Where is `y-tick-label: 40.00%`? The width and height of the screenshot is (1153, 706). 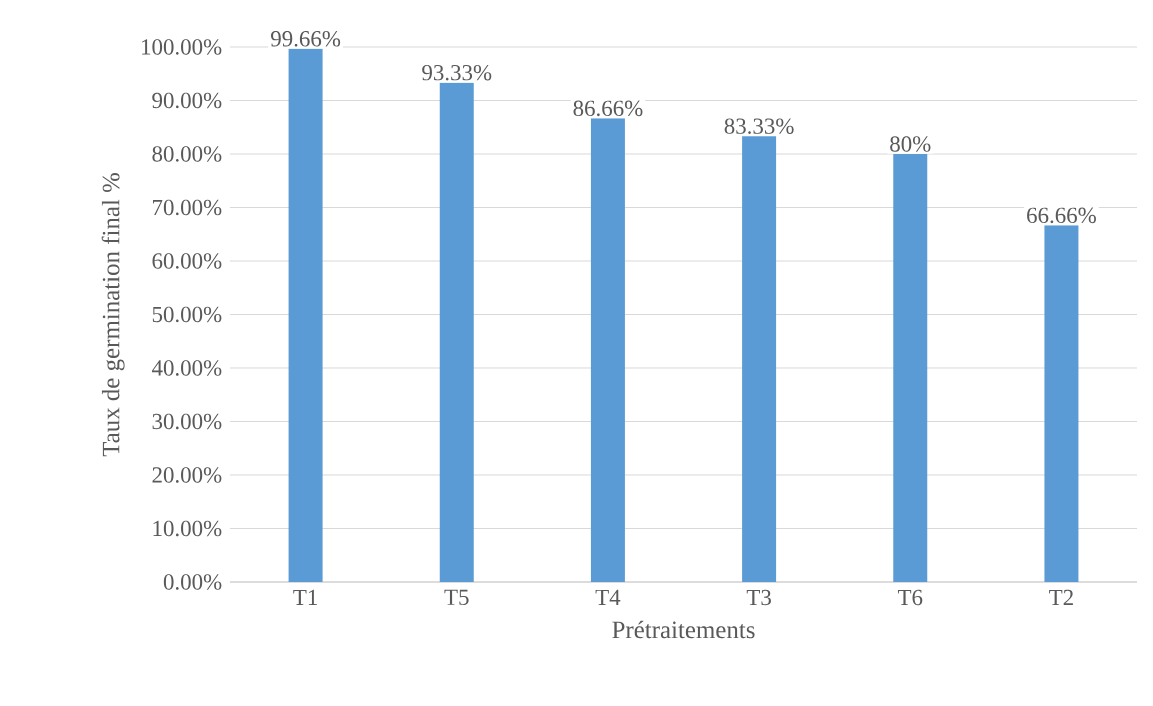
y-tick-label: 40.00% is located at coordinates (186, 368).